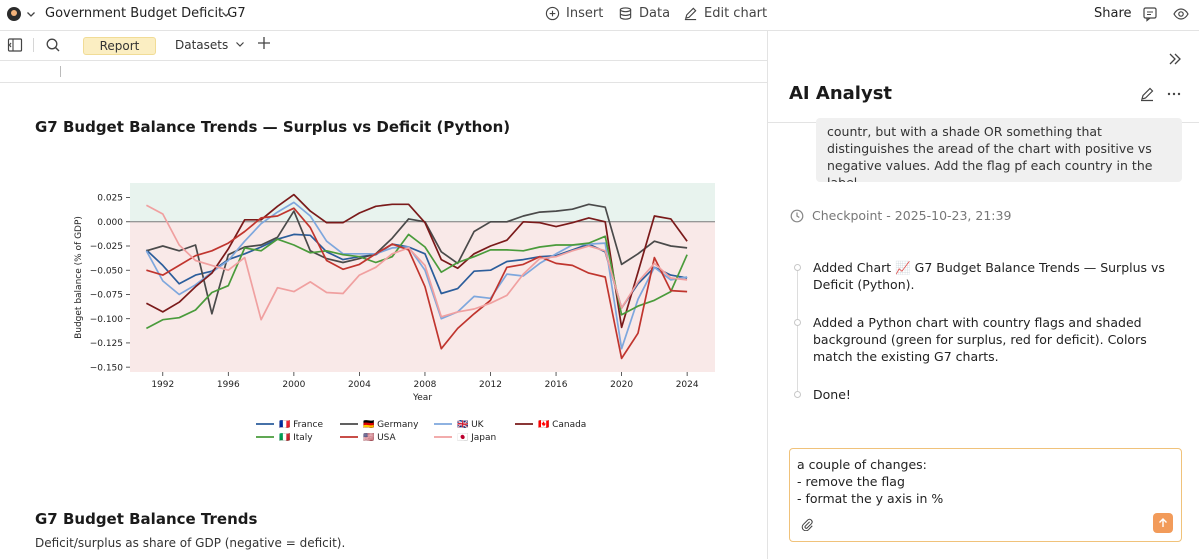 Image resolution: width=1199 pixels, height=559 pixels. I want to click on y-tick-label: −0.025, so click(106, 247).